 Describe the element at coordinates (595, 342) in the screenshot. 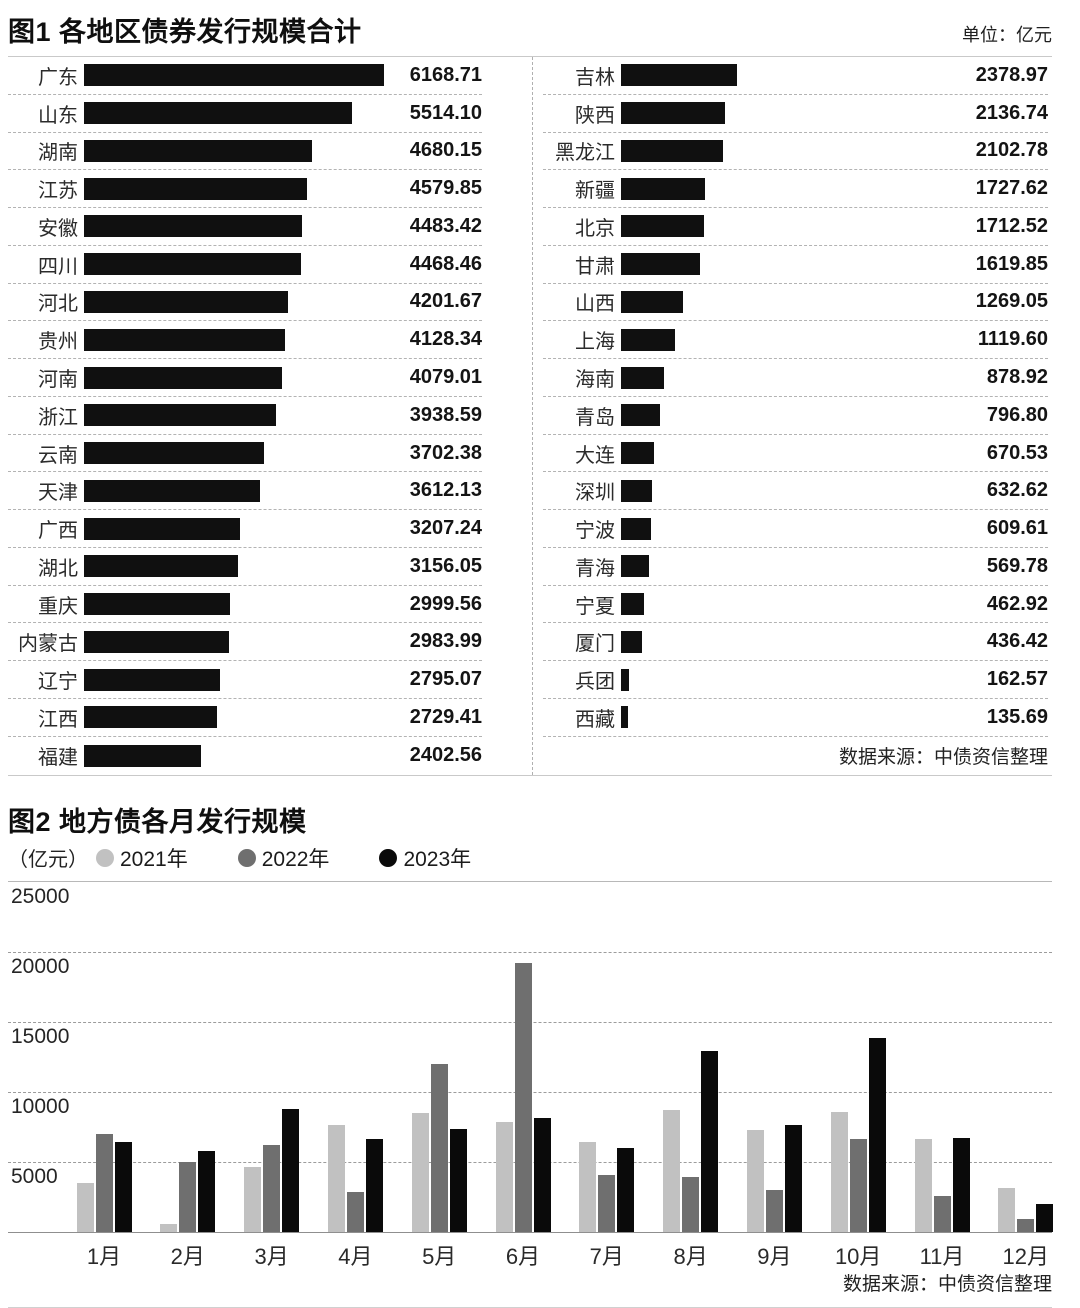

I see `region-label: 上海` at that location.